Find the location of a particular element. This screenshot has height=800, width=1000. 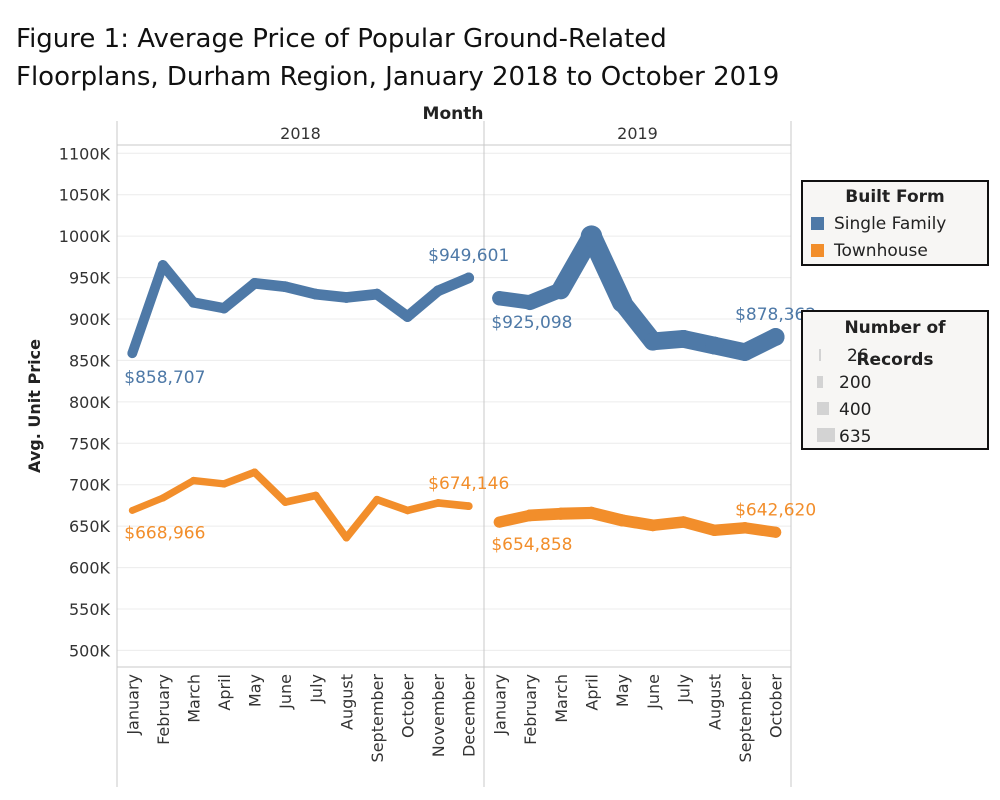

data-point-single-family-2018-december is located at coordinates (469, 278).